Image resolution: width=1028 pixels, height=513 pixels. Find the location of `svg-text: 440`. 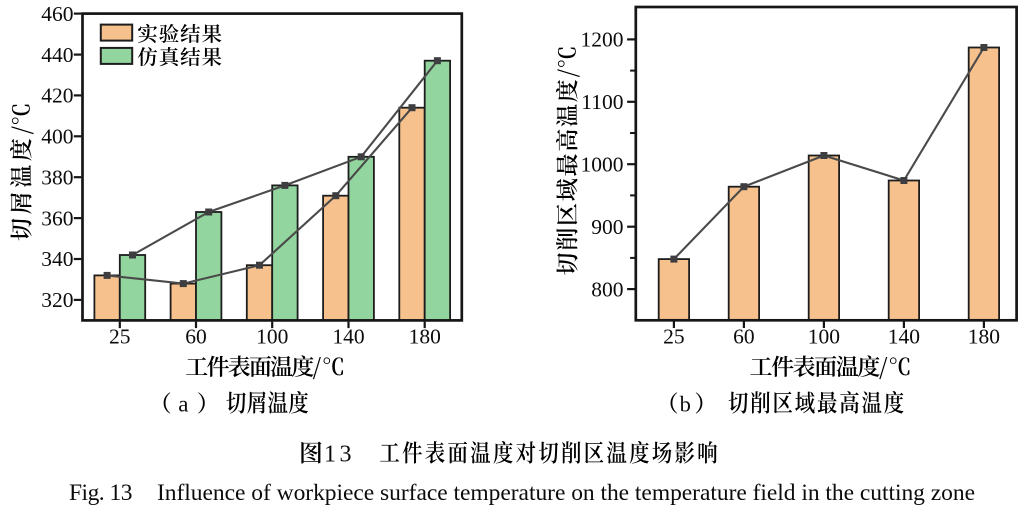

svg-text: 440 is located at coordinates (57, 55).